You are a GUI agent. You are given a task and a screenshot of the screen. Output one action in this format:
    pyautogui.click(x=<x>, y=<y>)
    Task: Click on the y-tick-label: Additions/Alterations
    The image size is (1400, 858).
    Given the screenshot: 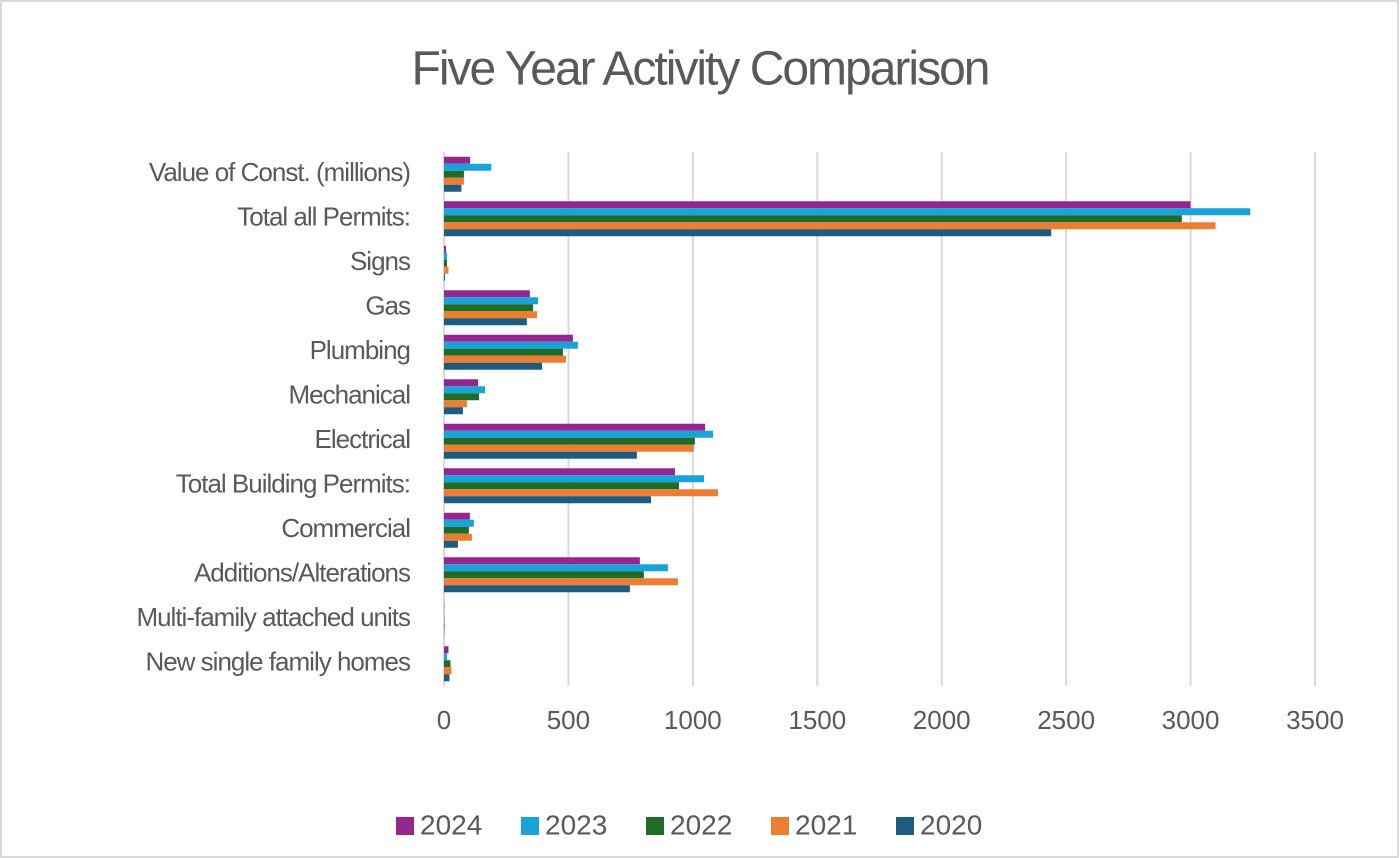 What is the action you would take?
    pyautogui.click(x=302, y=573)
    